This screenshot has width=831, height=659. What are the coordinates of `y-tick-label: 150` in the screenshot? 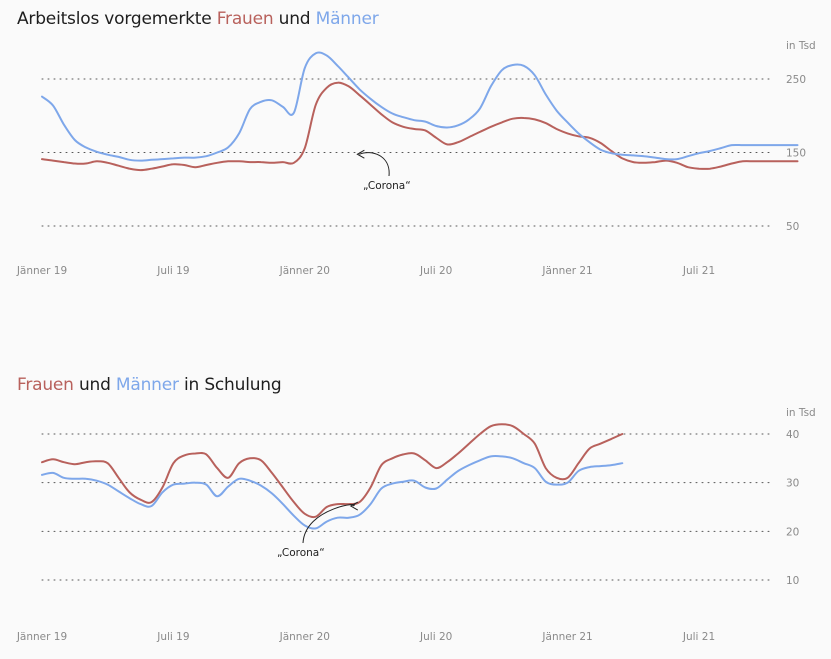 It's located at (796, 154).